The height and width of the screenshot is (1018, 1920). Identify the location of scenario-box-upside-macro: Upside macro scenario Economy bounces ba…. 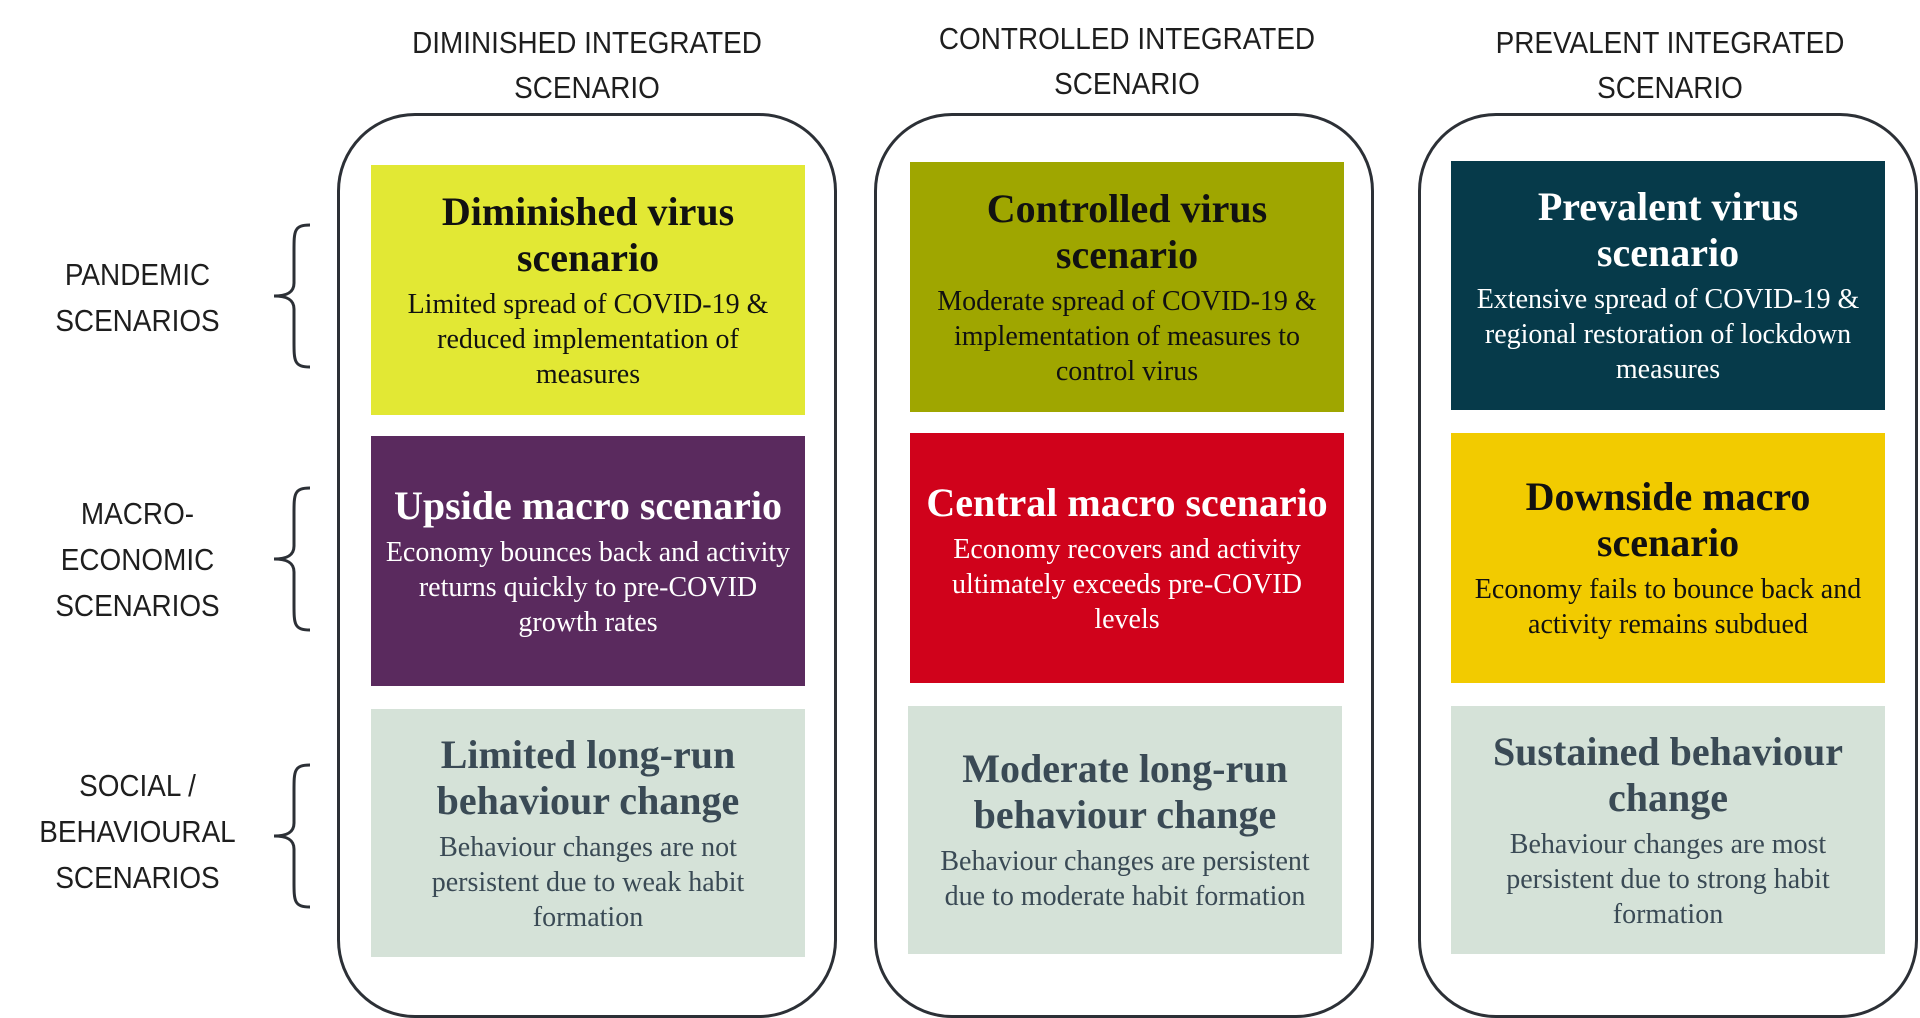
(588, 561).